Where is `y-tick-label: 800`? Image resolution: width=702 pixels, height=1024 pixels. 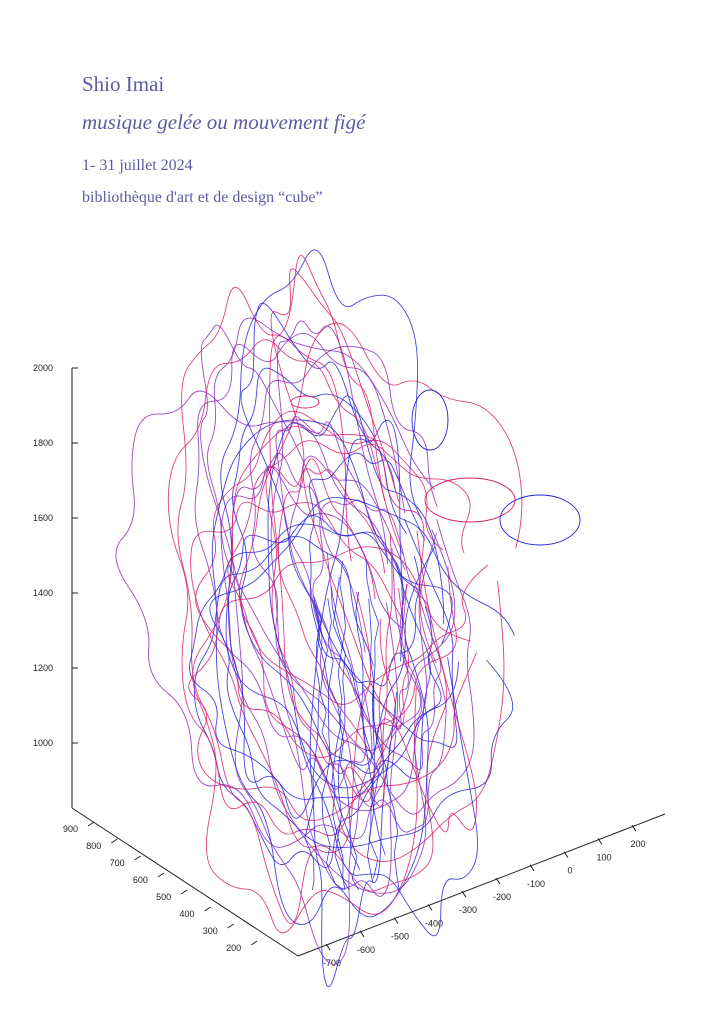 y-tick-label: 800 is located at coordinates (93, 846).